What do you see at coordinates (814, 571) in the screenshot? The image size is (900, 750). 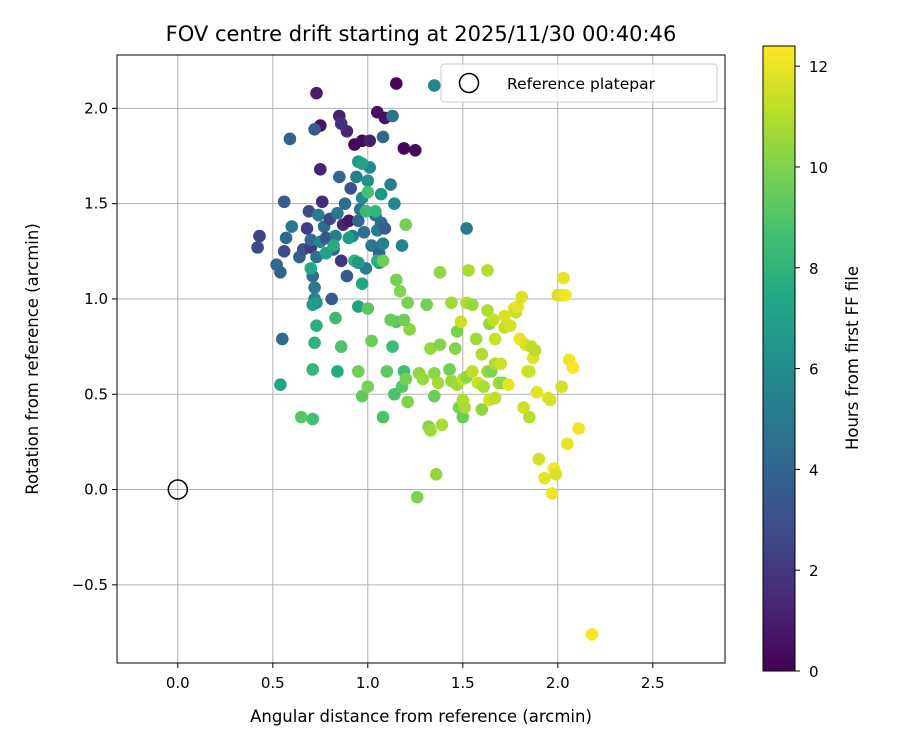 I see `colorbar-tick-label: 2` at bounding box center [814, 571].